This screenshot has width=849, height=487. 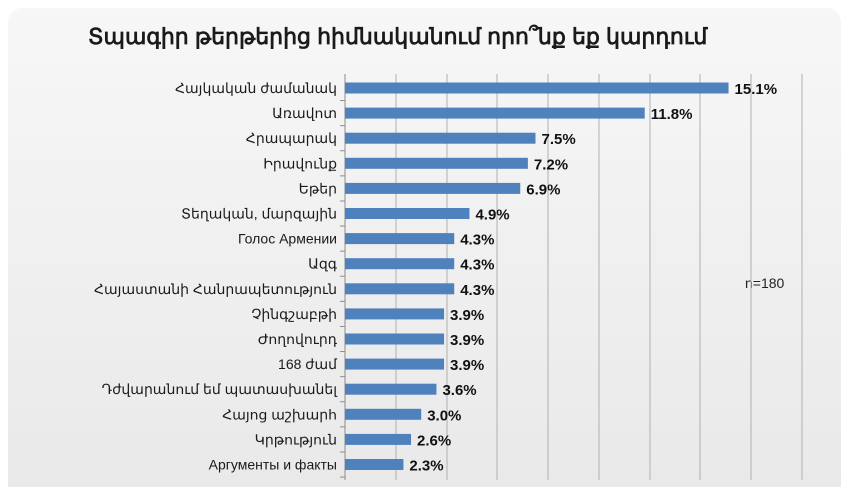 What do you see at coordinates (492, 215) in the screenshot?
I see `data-label: 4.9%` at bounding box center [492, 215].